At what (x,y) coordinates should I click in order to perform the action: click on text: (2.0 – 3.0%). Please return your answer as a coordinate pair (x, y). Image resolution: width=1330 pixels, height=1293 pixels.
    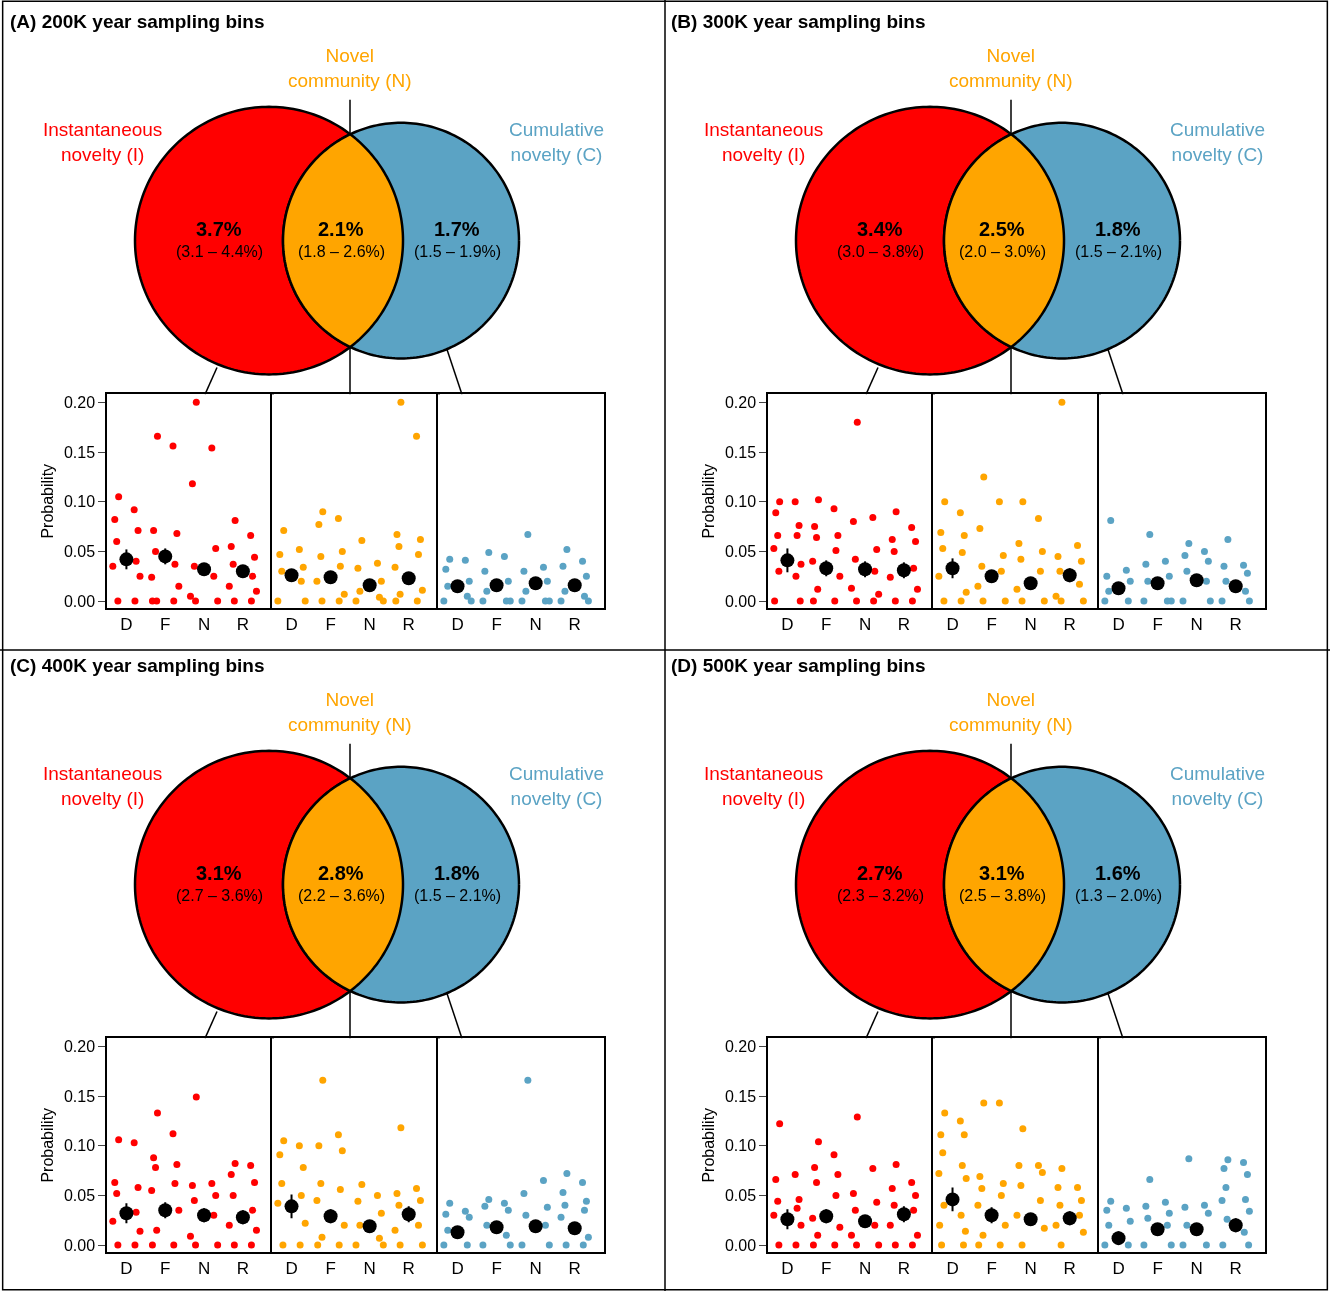
    Looking at the image, I should click on (1003, 251).